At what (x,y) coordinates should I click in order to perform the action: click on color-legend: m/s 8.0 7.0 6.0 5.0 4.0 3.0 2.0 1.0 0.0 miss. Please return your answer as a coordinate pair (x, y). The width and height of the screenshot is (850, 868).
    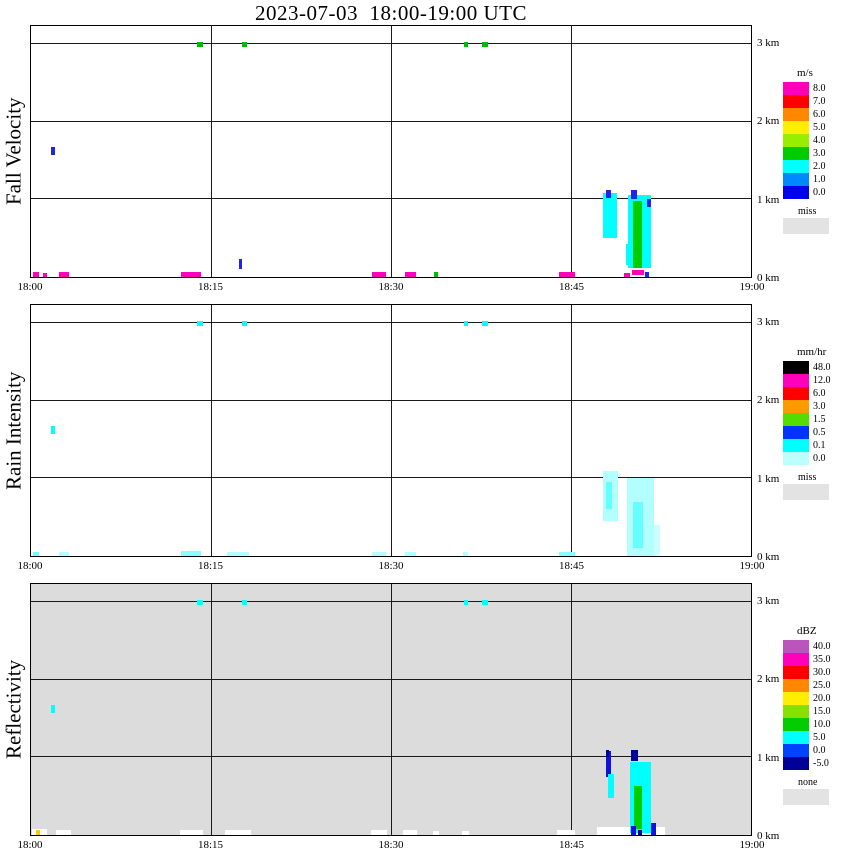
    Looking at the image, I should click on (816, 150).